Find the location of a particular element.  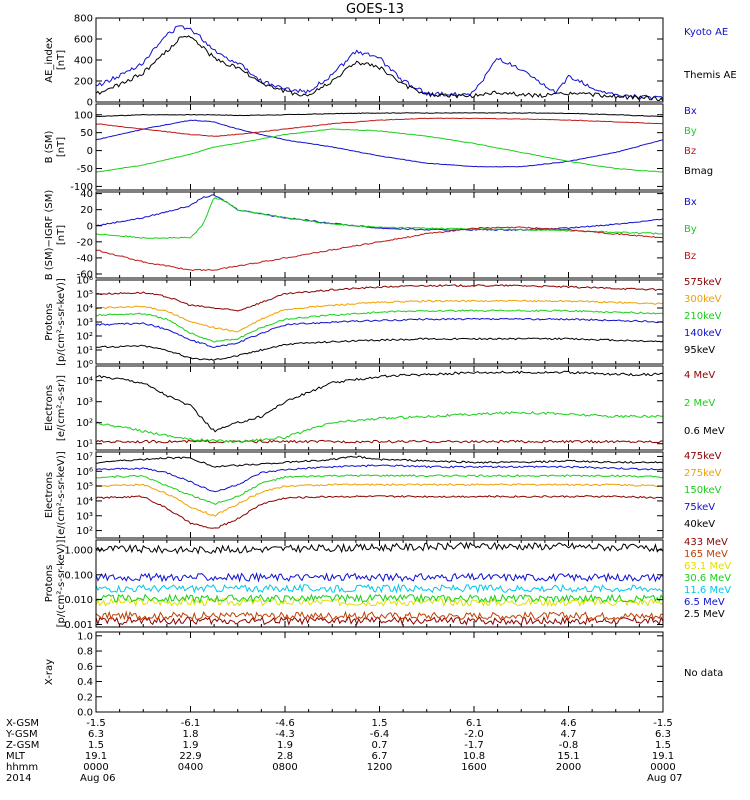

legend-label: 0.6 MeV is located at coordinates (704, 431).